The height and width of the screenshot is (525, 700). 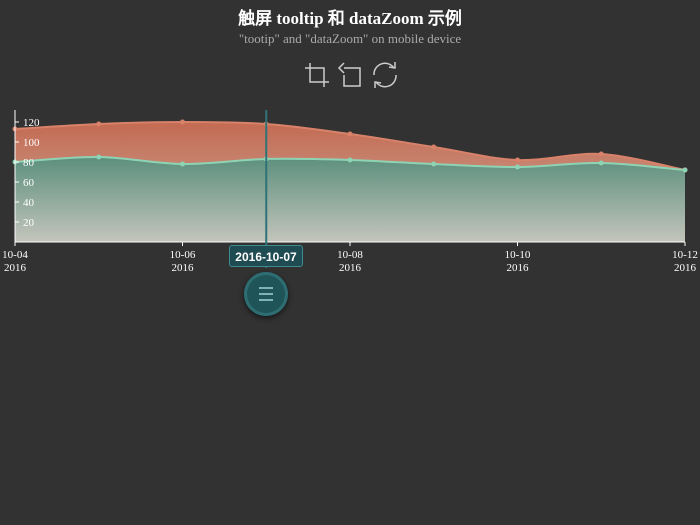 I want to click on toolbox, so click(x=352, y=76).